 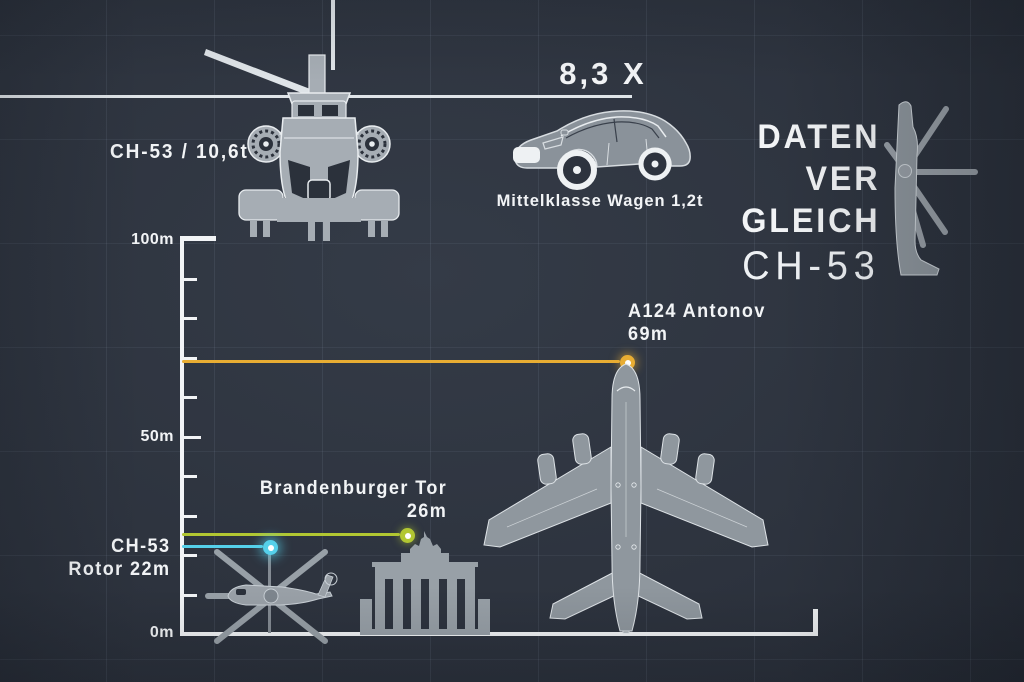 I want to click on y-tick-40m, so click(x=190, y=476).